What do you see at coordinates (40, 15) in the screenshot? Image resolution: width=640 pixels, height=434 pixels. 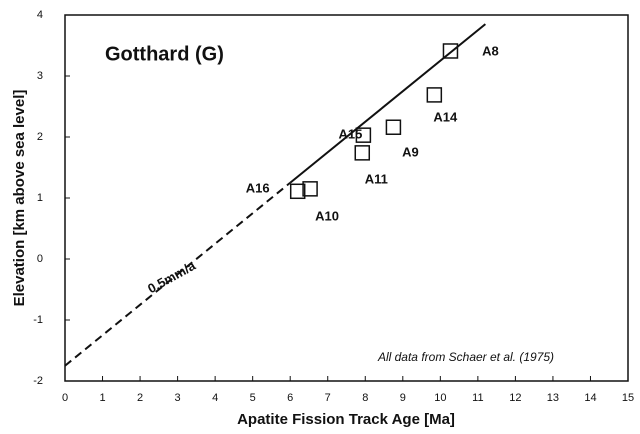 I see `y-tick-label: 4` at bounding box center [40, 15].